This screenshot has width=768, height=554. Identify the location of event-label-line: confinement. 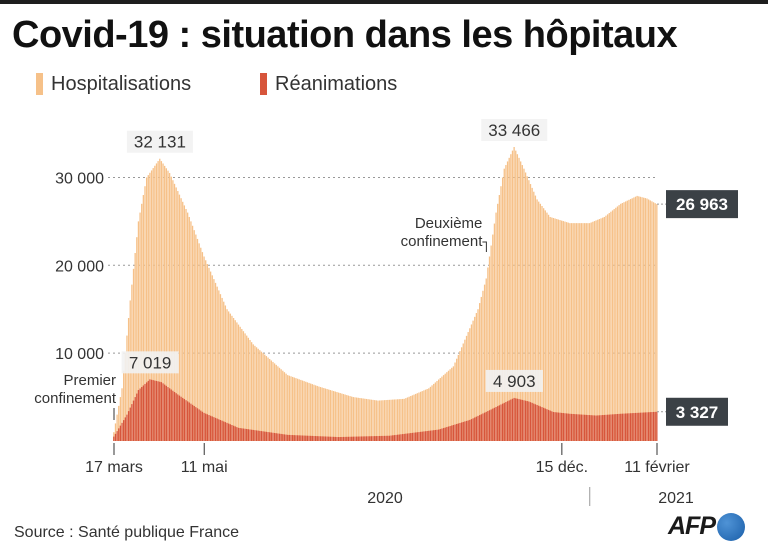
(442, 241).